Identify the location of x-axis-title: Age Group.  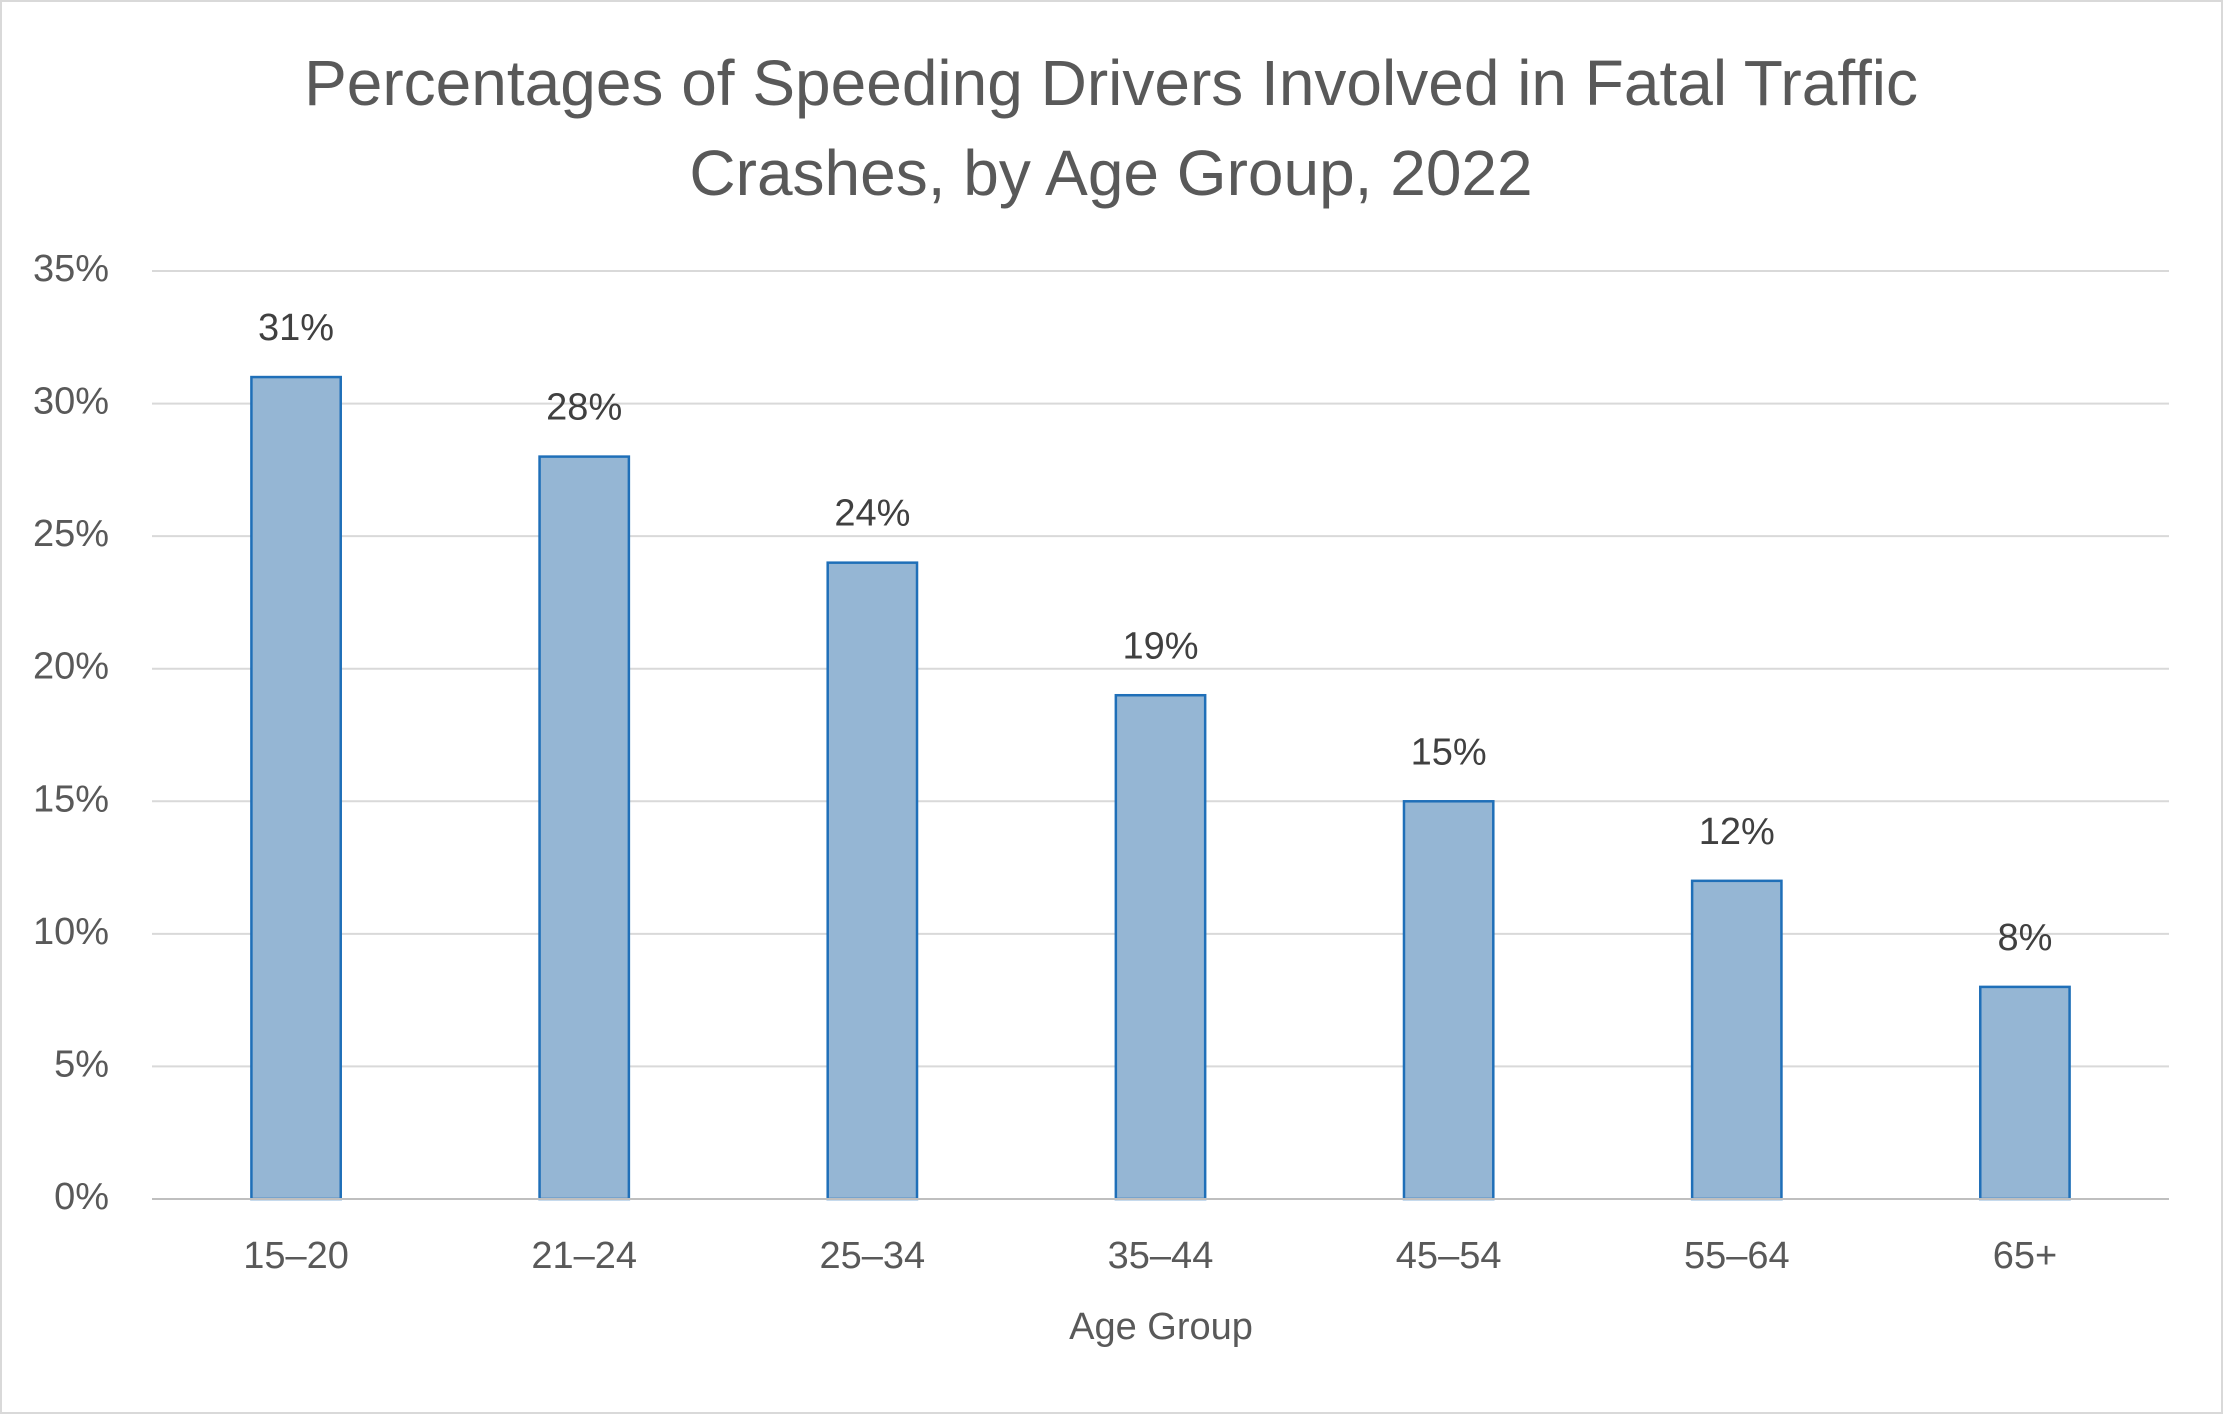
(1161, 1327).